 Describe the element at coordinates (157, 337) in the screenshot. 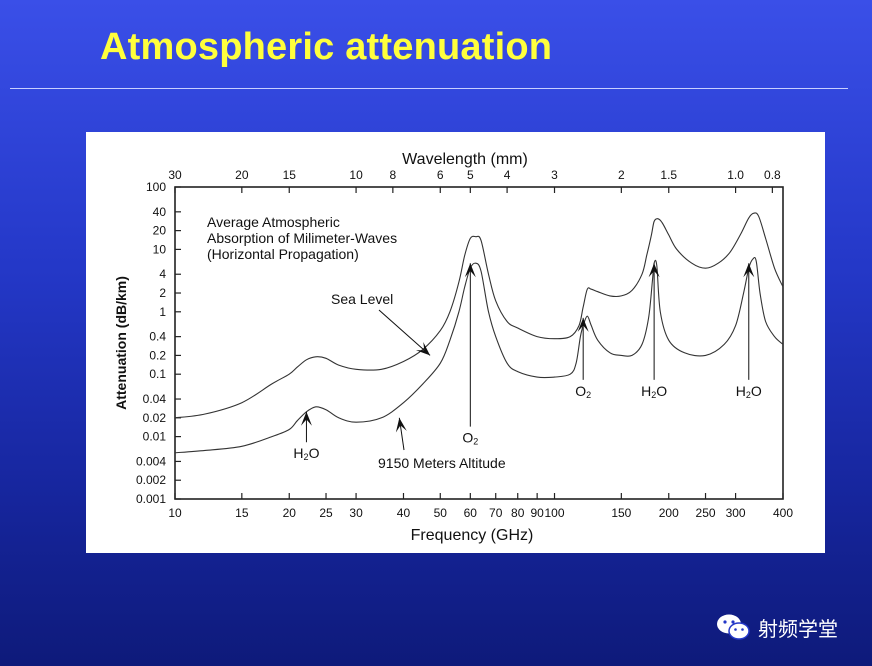

I see `y-tick-label: 0.4` at that location.